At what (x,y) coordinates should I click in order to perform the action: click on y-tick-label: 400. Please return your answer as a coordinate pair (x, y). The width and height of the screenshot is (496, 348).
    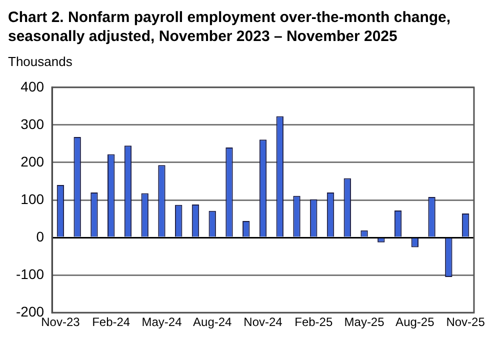
    Looking at the image, I should click on (32, 86).